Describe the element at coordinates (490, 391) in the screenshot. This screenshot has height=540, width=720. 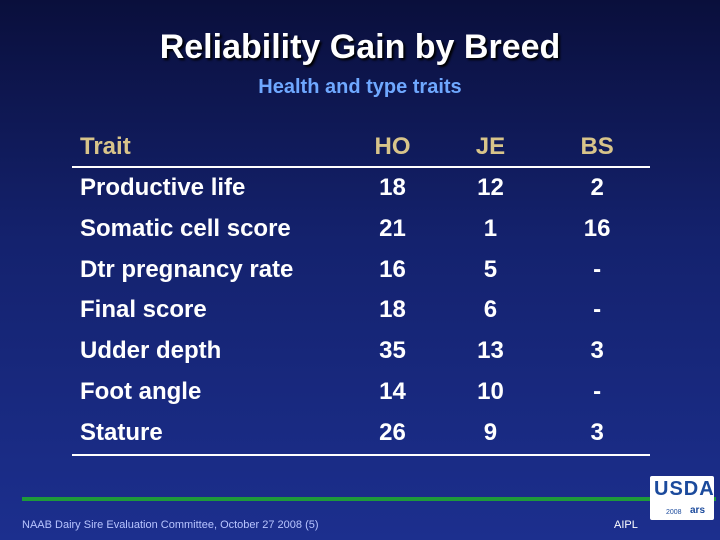
I see `cell-je: 10` at that location.